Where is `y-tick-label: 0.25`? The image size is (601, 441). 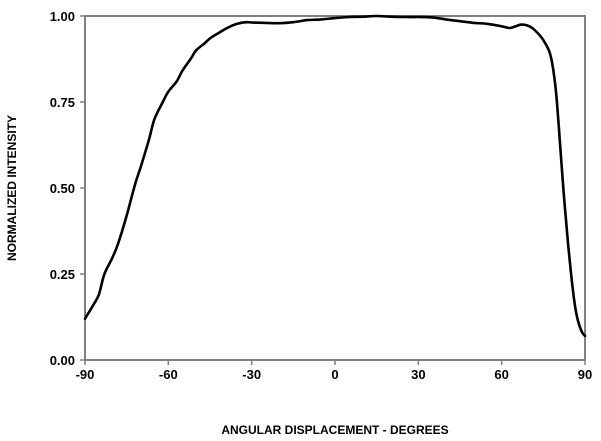 y-tick-label: 0.25 is located at coordinates (62, 274).